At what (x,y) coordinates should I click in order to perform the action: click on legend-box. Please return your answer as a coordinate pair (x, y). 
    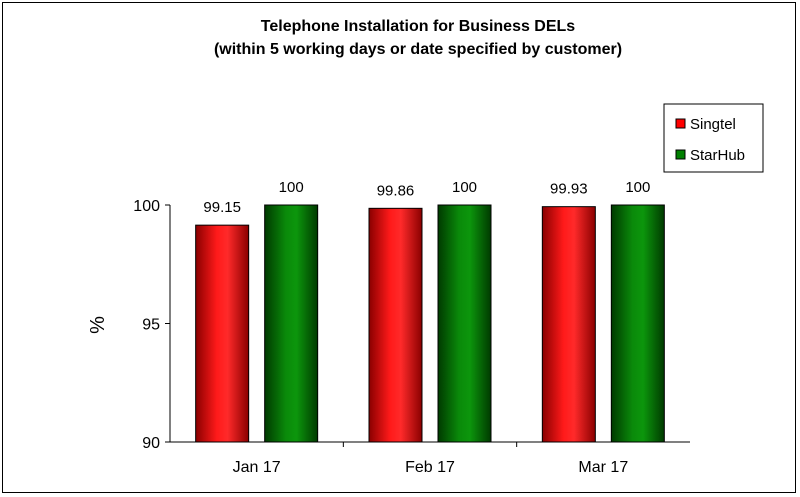
    Looking at the image, I should click on (713, 138).